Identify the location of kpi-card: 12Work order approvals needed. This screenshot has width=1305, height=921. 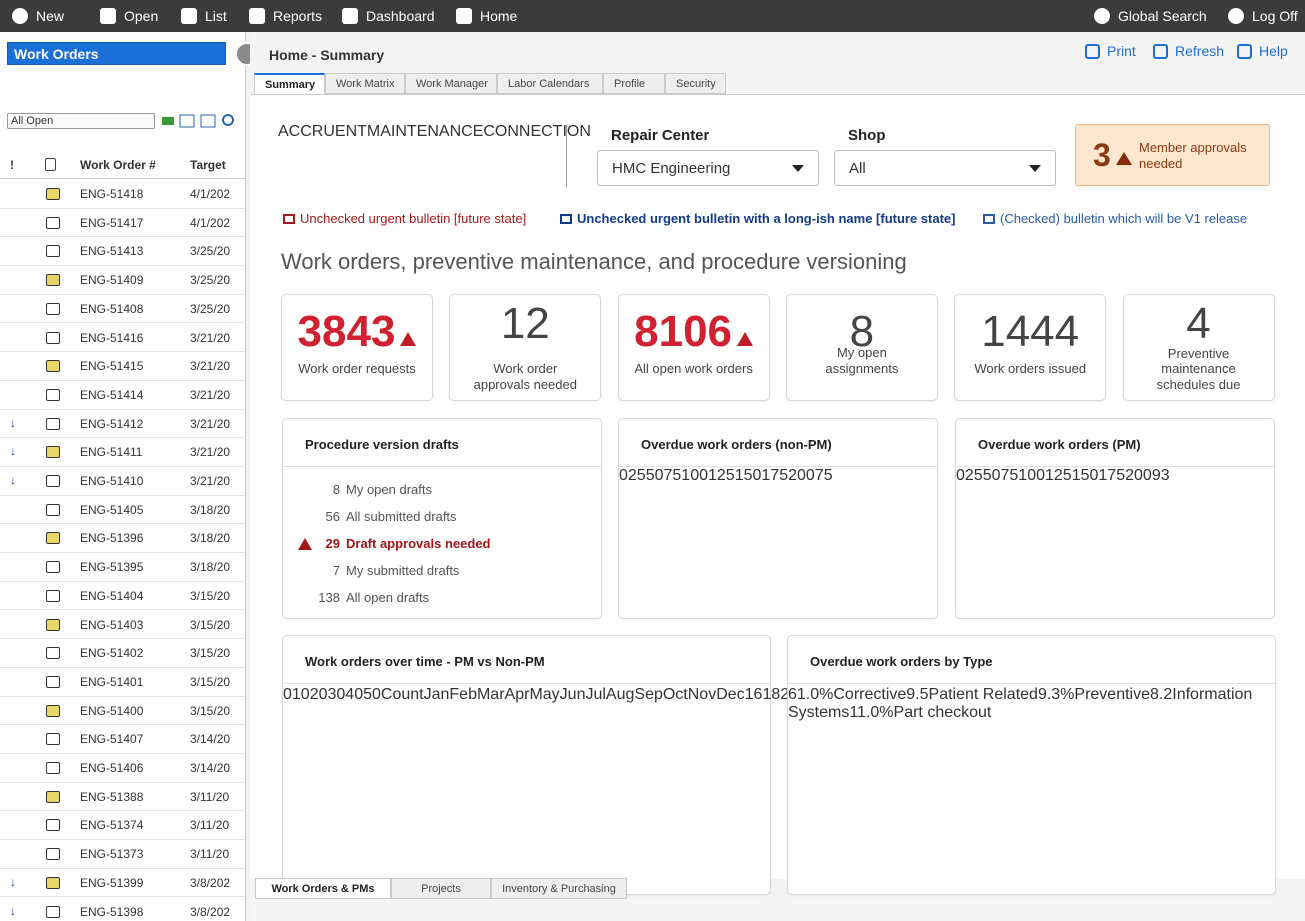
(525, 347).